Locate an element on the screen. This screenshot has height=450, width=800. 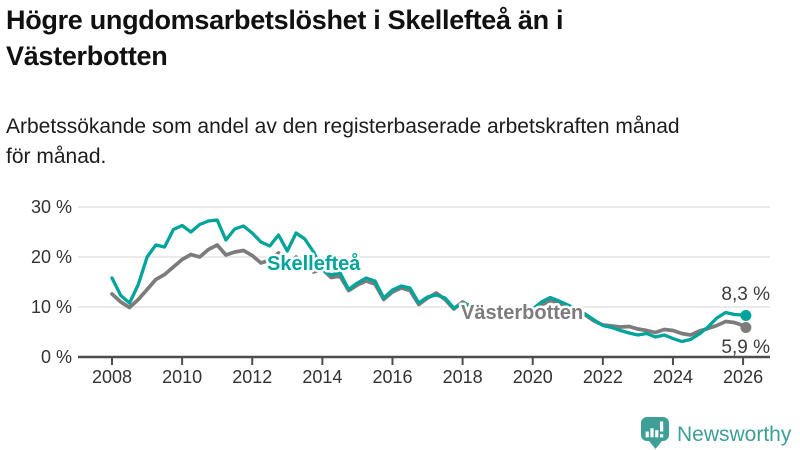
end-value-label-skelleftea: 8,3 % is located at coordinates (745, 294).